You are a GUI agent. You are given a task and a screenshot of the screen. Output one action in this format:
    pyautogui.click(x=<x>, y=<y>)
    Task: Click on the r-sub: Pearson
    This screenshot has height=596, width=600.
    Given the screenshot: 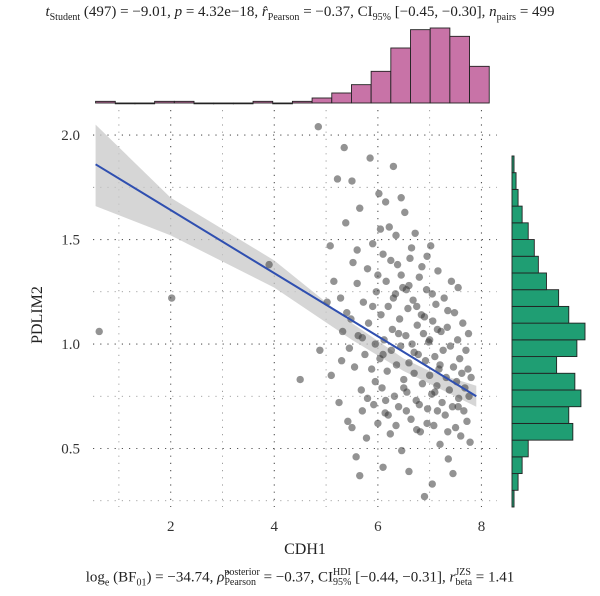 What is the action you would take?
    pyautogui.click(x=283, y=17)
    